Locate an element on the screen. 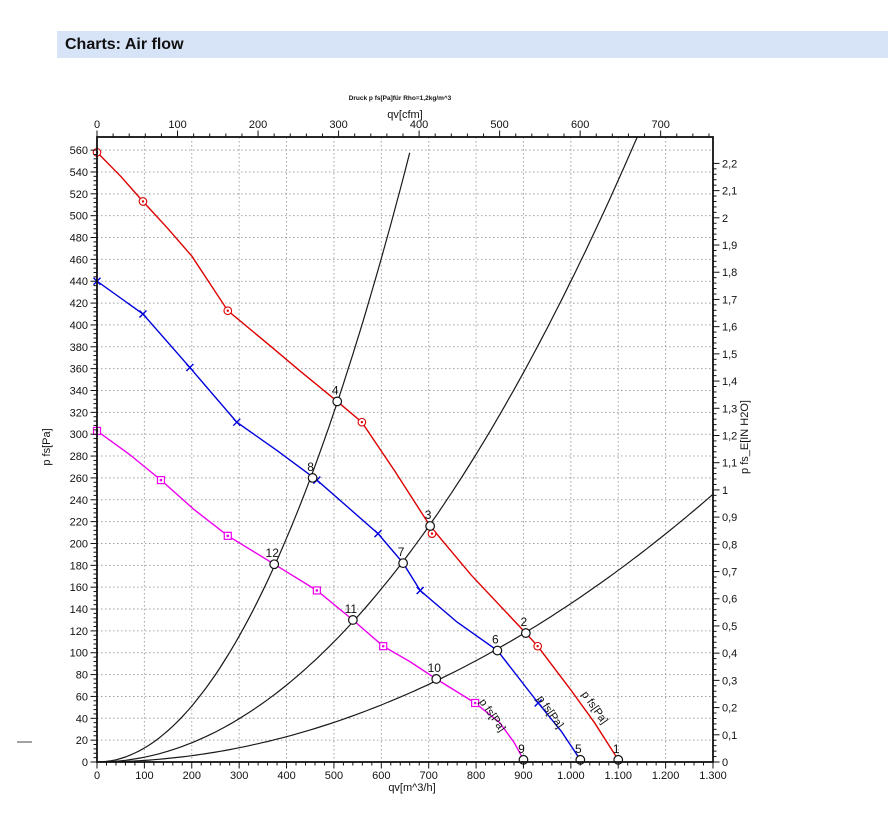  left-axis-tick-label: 60 is located at coordinates (82, 697).